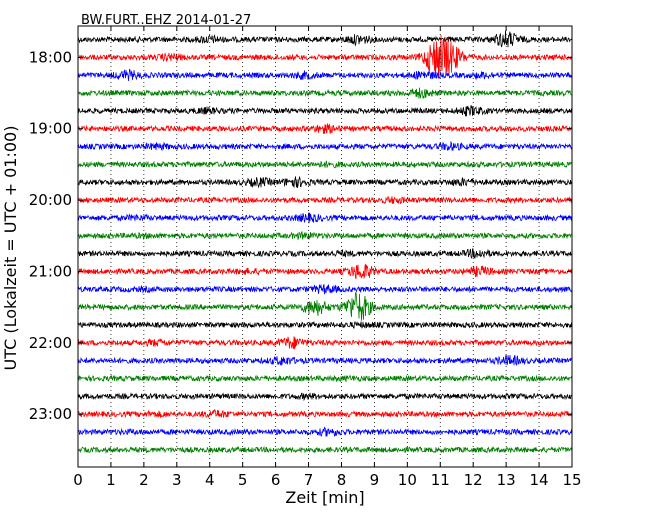  I want to click on x-tick-label: 3, so click(177, 480).